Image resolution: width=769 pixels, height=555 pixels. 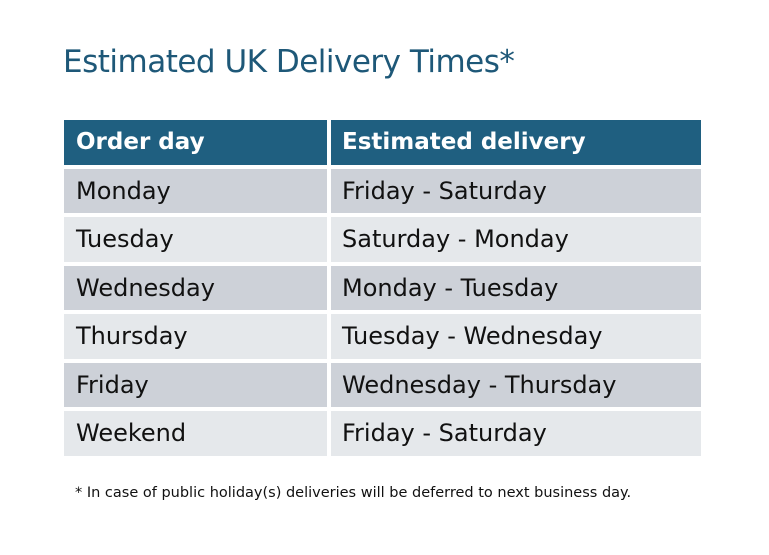 I want to click on table-row: Weekend Friday - Saturday, so click(x=382, y=433).